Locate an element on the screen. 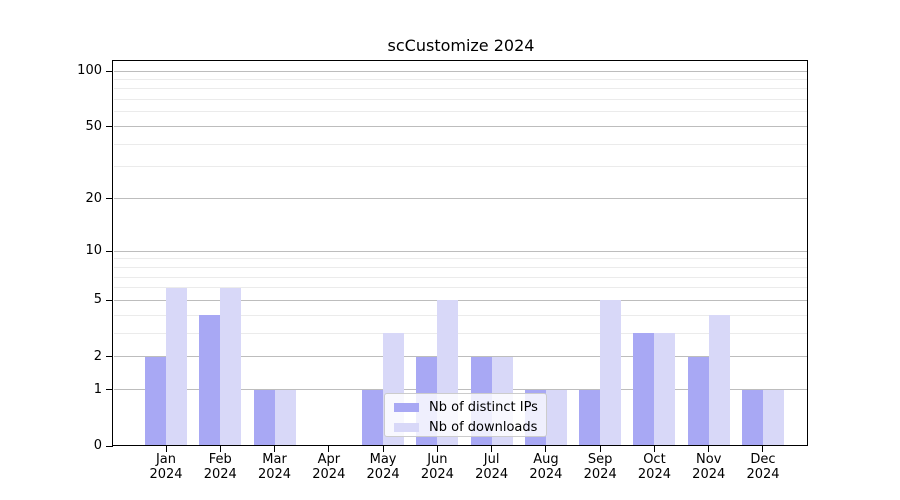 The width and height of the screenshot is (900, 500). x-tick-label-month: Oct is located at coordinates (654, 459).